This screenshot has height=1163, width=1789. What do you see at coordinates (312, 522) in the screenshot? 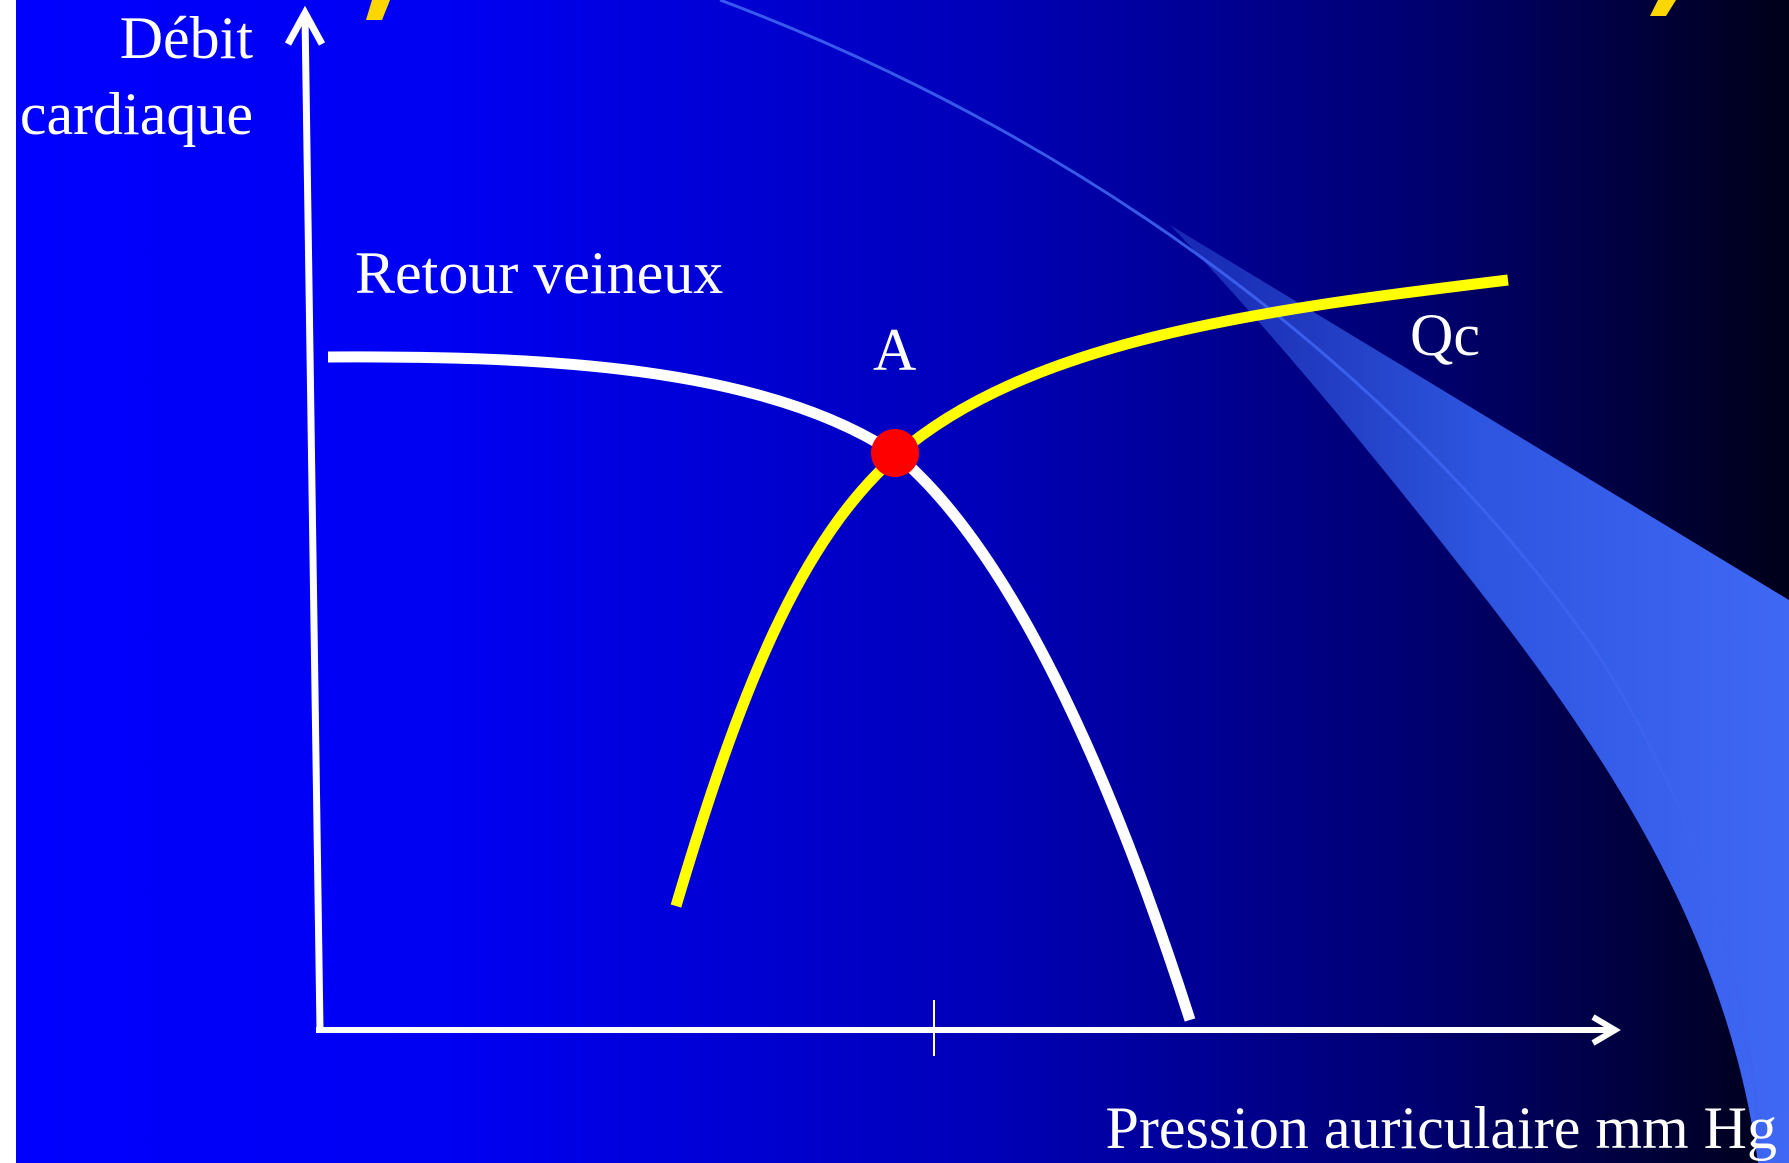
I see `y-axis` at bounding box center [312, 522].